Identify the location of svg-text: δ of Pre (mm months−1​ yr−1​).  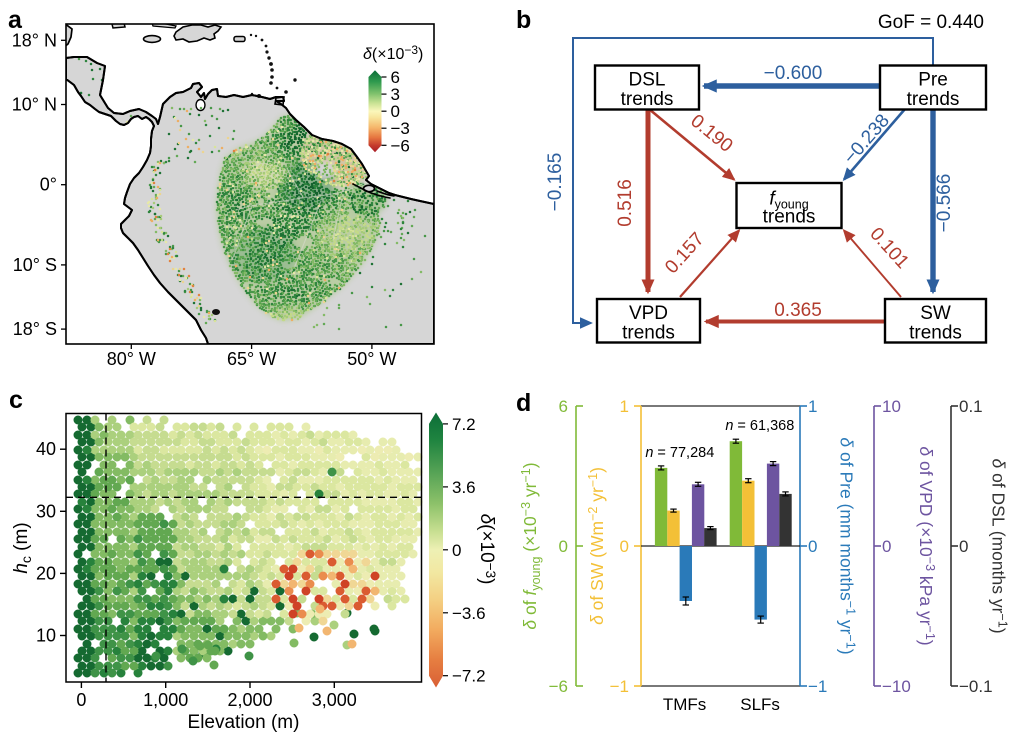
(847, 545).